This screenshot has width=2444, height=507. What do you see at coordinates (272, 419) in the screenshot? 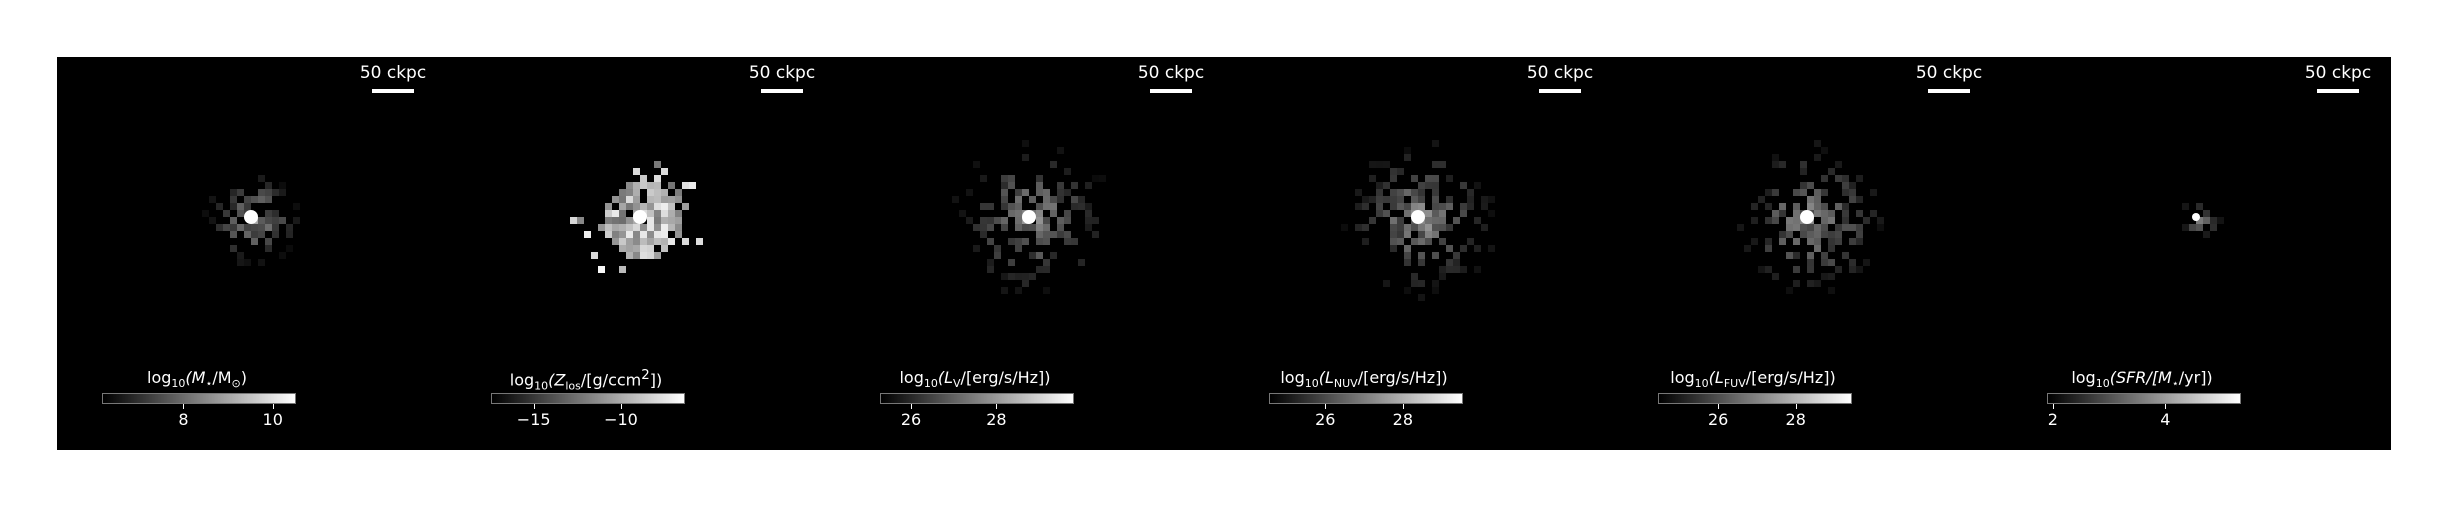
I see `colorbar-tick-label: 10` at bounding box center [272, 419].